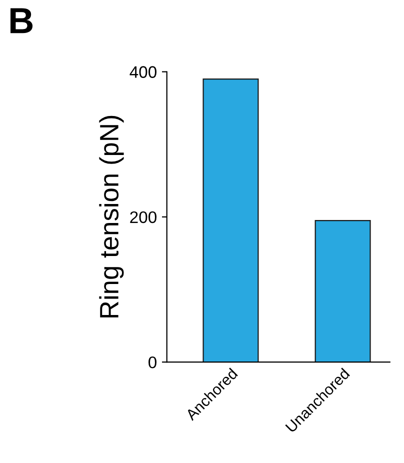 Image resolution: width=404 pixels, height=463 pixels. I want to click on y-tick-label: 0, so click(152, 362).